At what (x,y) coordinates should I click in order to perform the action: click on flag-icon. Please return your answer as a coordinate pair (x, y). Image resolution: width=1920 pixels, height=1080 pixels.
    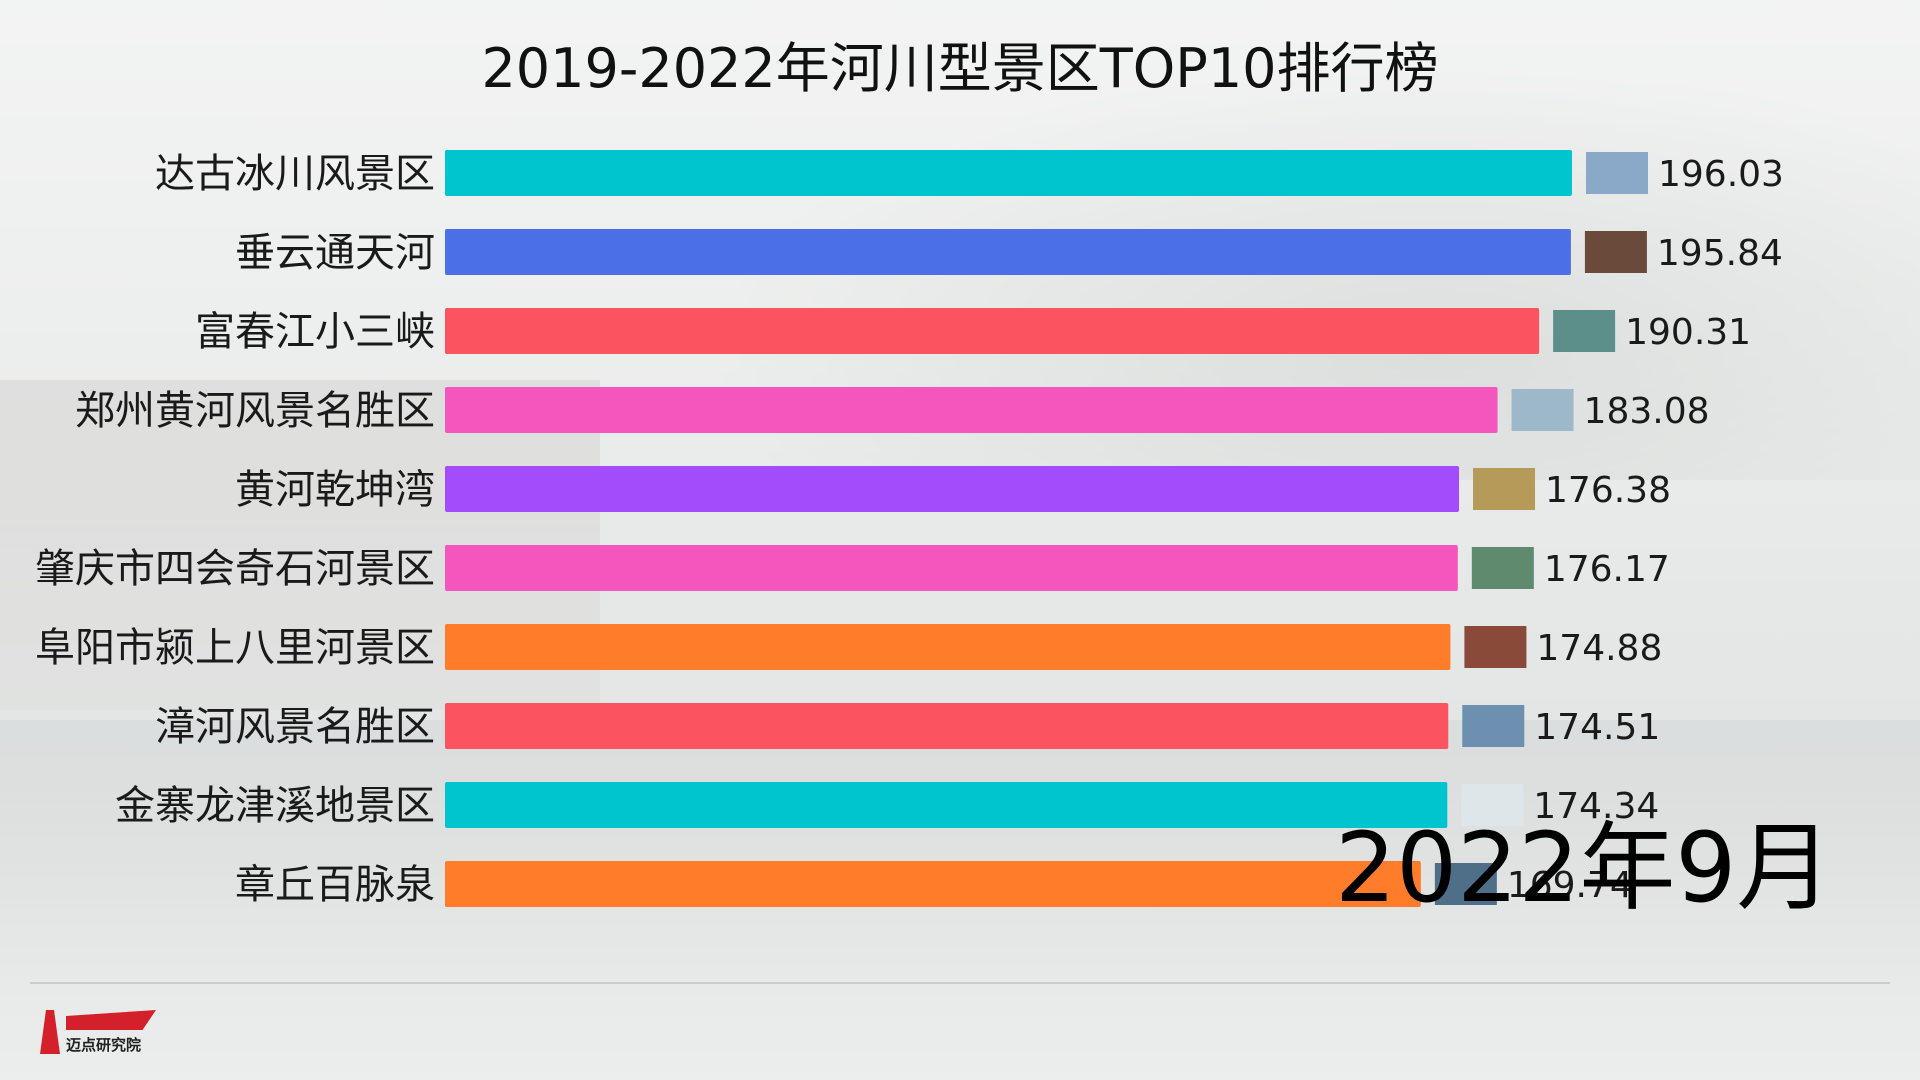
    Looking at the image, I should click on (111, 1020).